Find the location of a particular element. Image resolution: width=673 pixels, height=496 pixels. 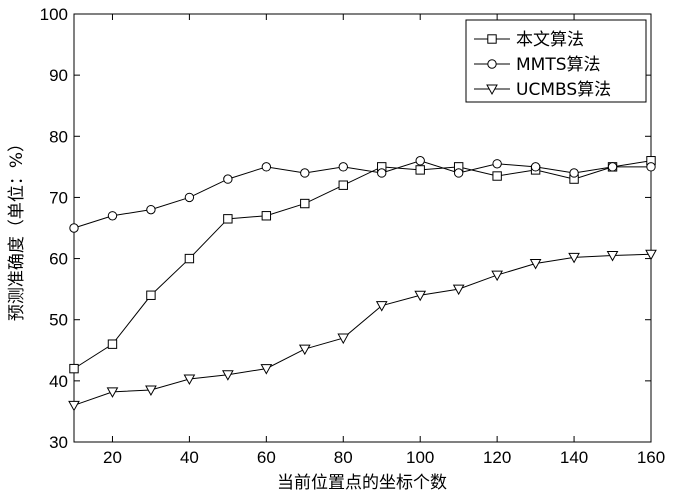

legend: 本文算法 MMTS算法 UCMBS算法 is located at coordinates (556, 61).